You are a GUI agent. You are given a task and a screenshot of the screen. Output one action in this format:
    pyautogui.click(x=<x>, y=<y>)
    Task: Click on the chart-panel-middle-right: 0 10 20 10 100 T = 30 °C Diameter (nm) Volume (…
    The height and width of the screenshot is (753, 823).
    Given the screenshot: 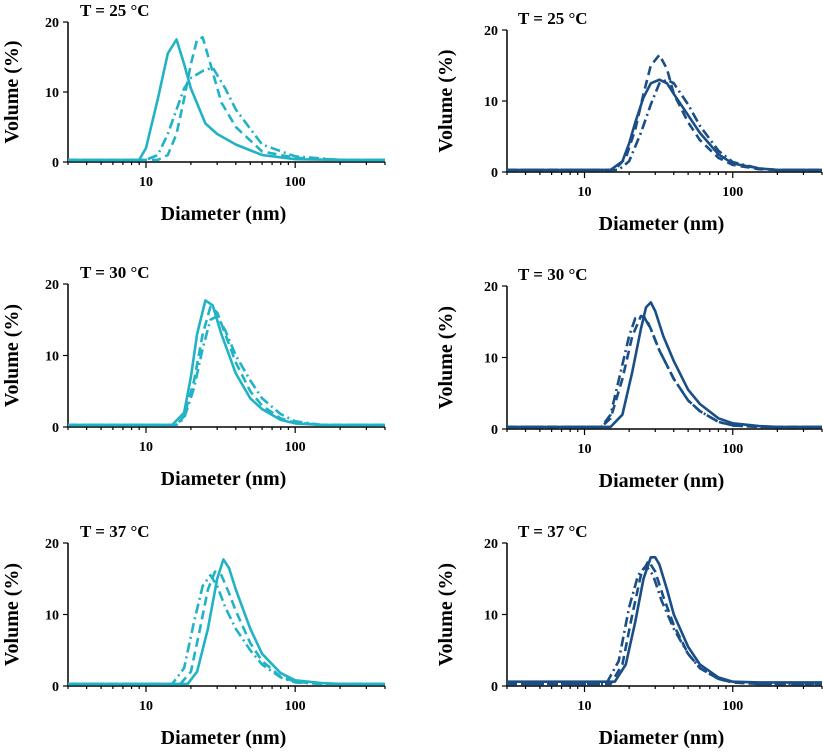 What is the action you would take?
    pyautogui.click(x=629, y=378)
    